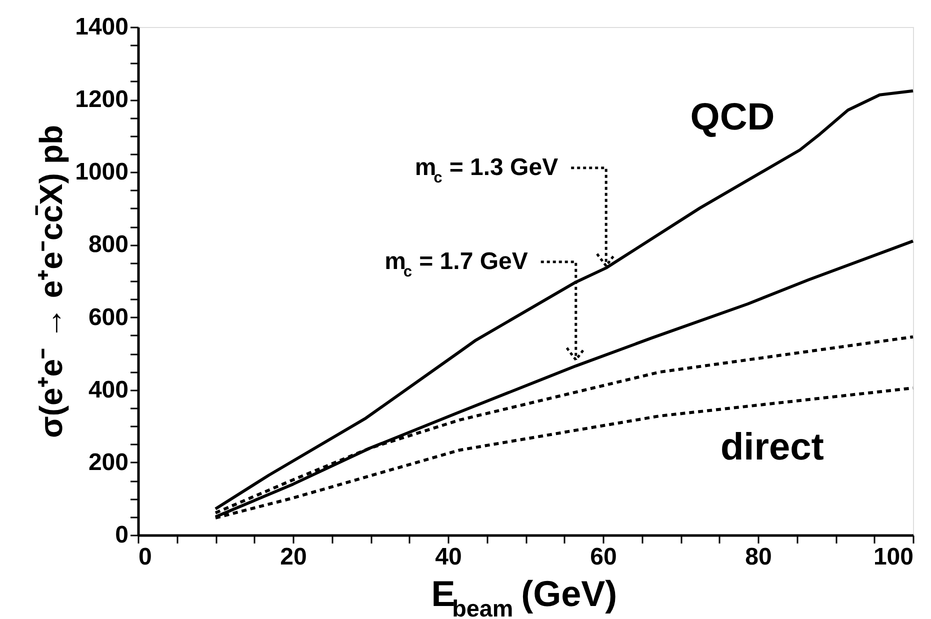  What do you see at coordinates (101, 27) in the screenshot?
I see `y-tick-label: 1400` at bounding box center [101, 27].